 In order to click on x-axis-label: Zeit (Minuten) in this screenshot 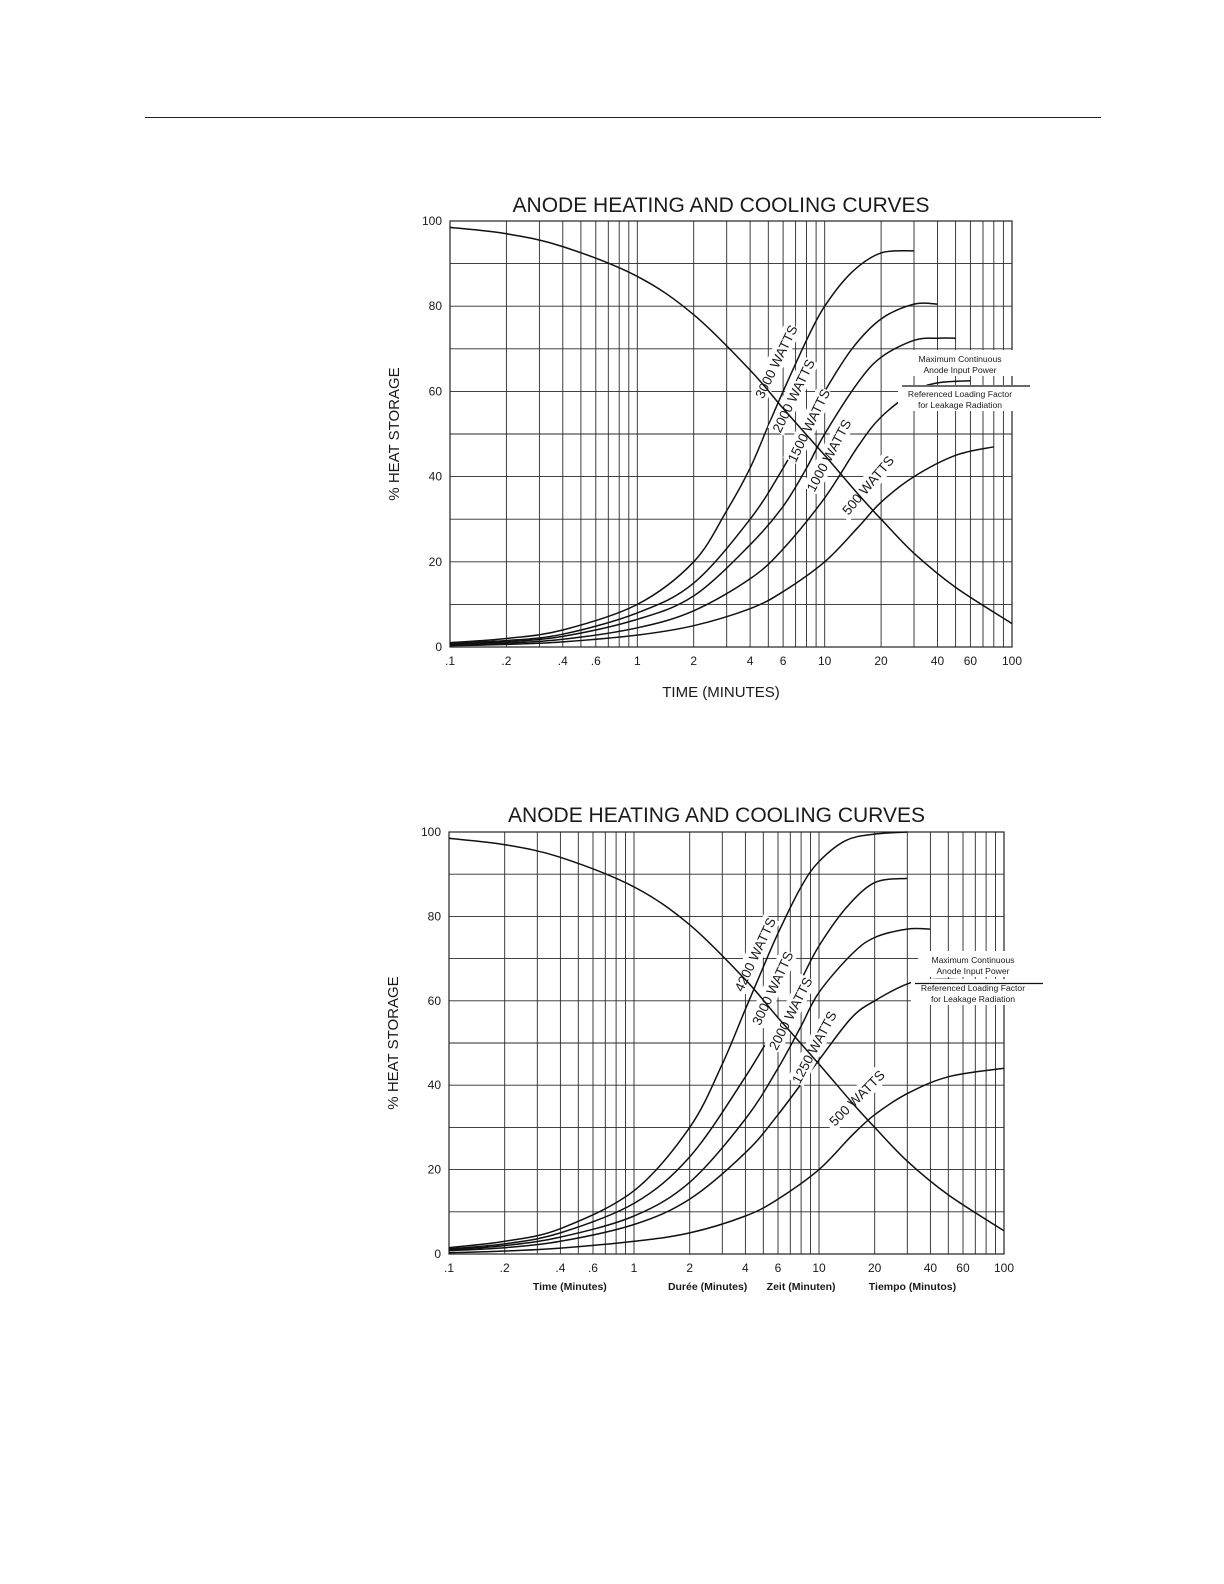, I will do `click(801, 1287)`.